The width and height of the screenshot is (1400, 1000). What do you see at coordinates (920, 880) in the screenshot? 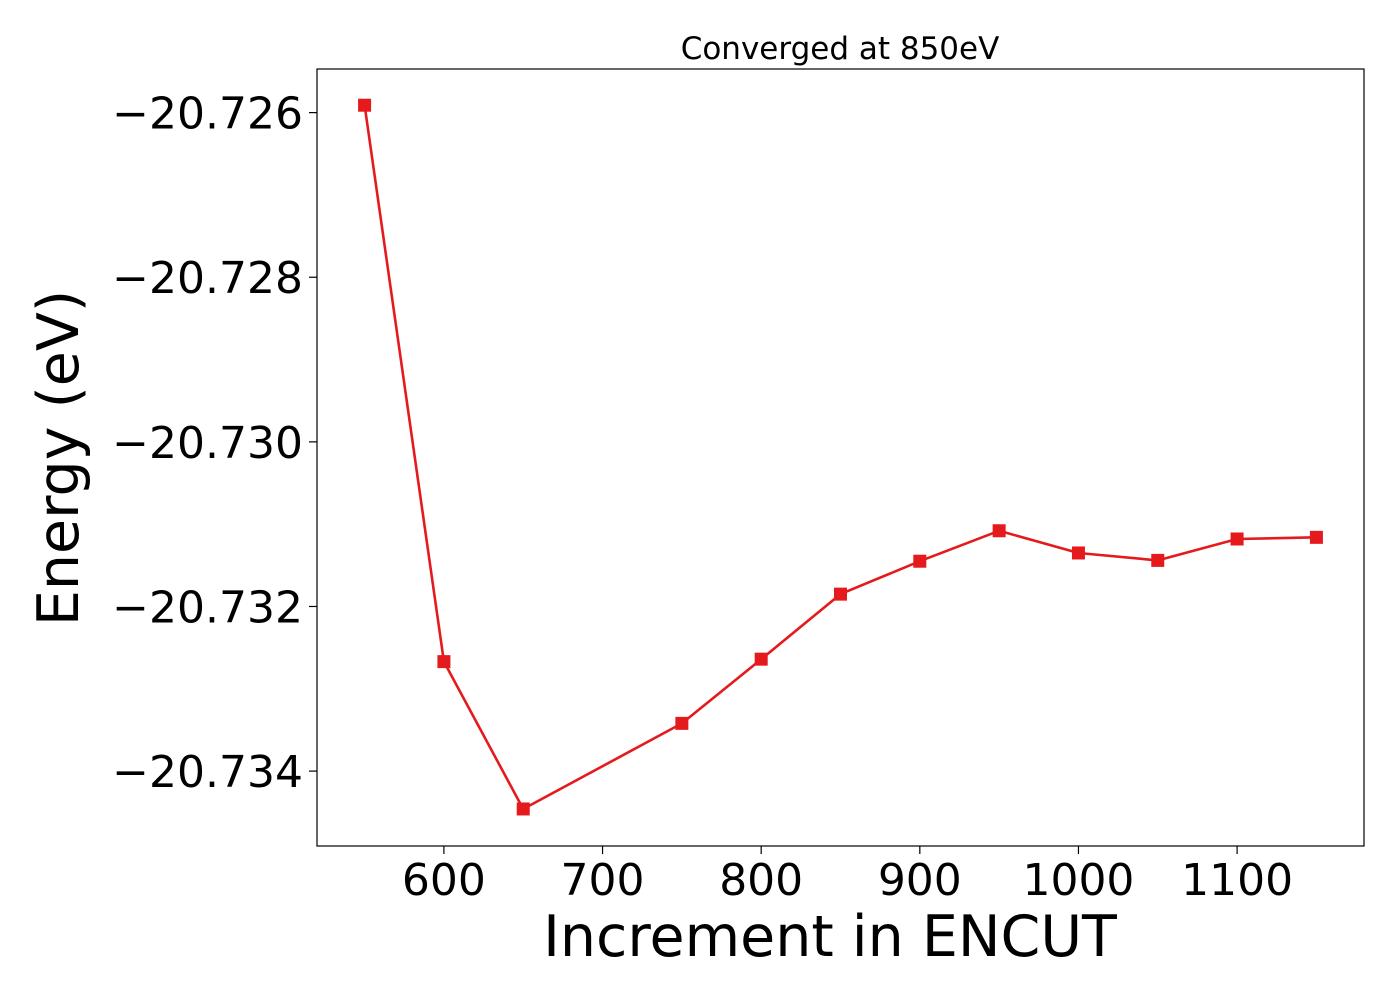
I see `x-tick-label: 900` at bounding box center [920, 880].